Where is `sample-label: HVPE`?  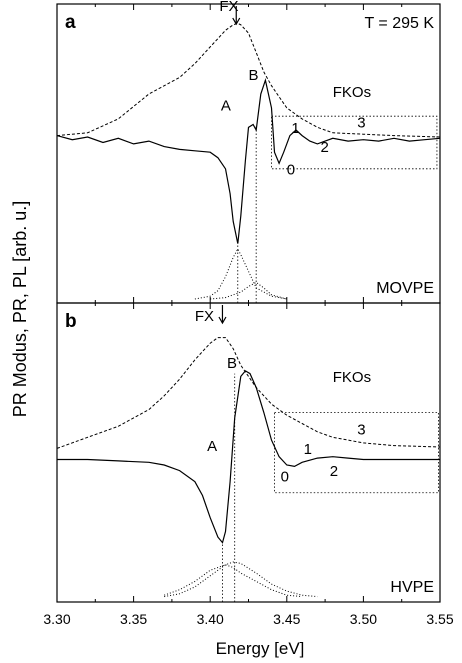 sample-label: HVPE is located at coordinates (412, 587).